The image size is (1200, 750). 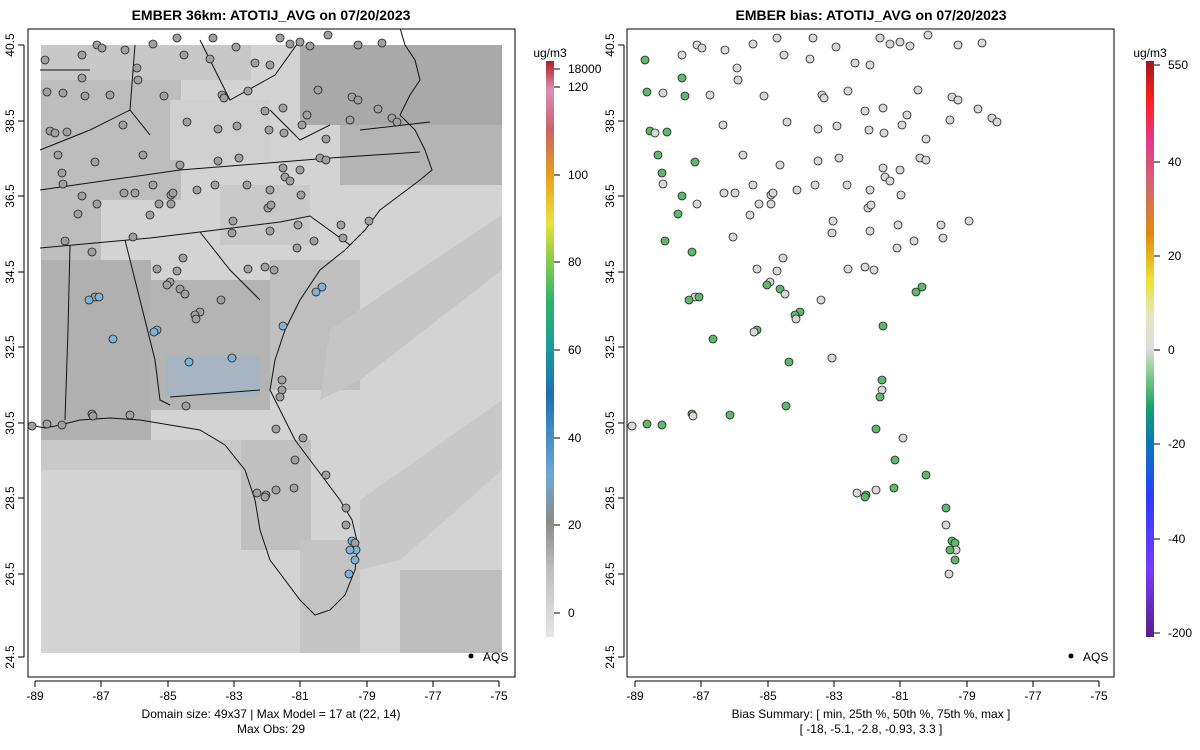 What do you see at coordinates (900, 696) in the screenshot?
I see `x-tick-label: -81` at bounding box center [900, 696].